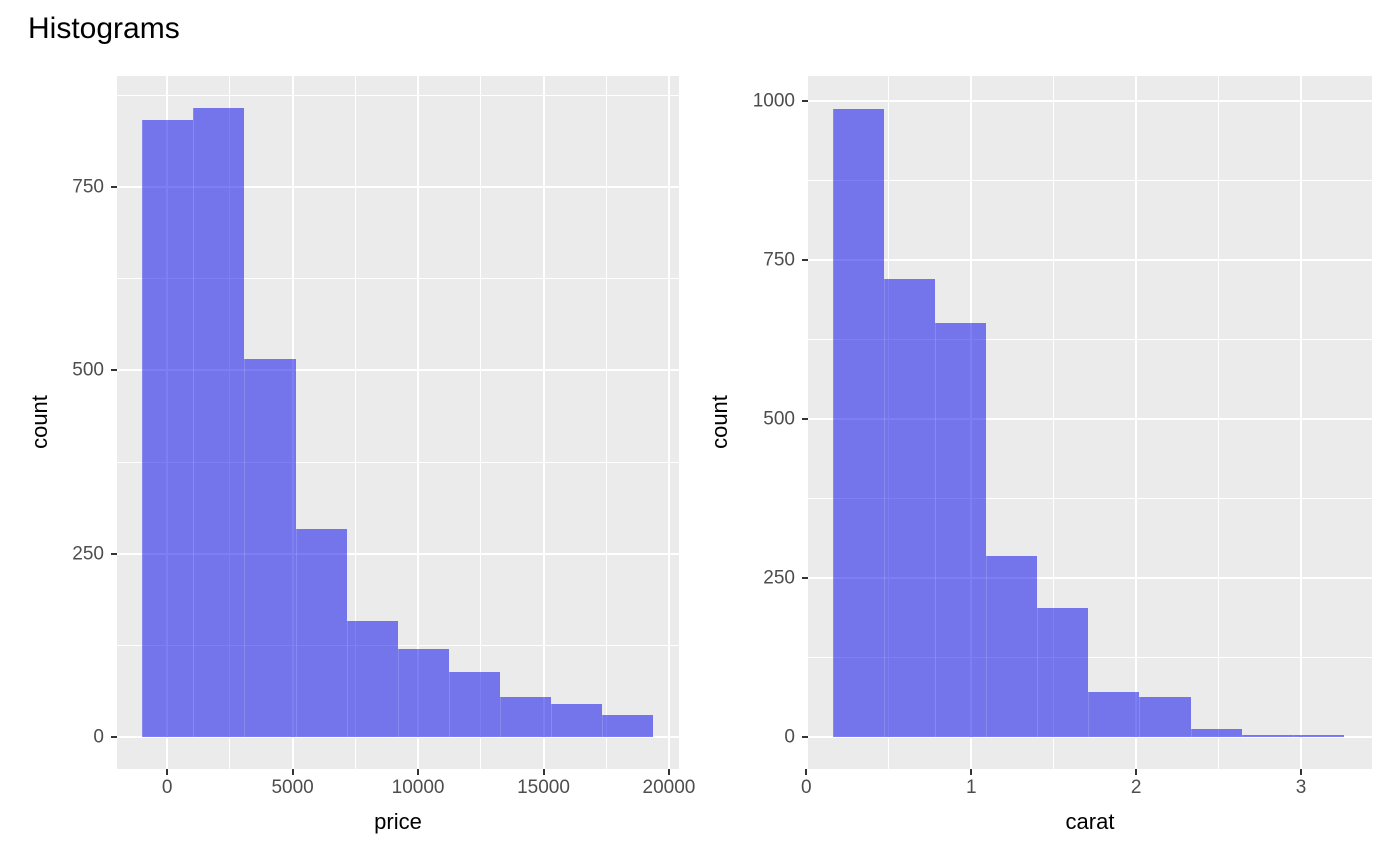 The image size is (1400, 866). Describe the element at coordinates (1136, 787) in the screenshot. I see `x-tick-label: 2` at that location.